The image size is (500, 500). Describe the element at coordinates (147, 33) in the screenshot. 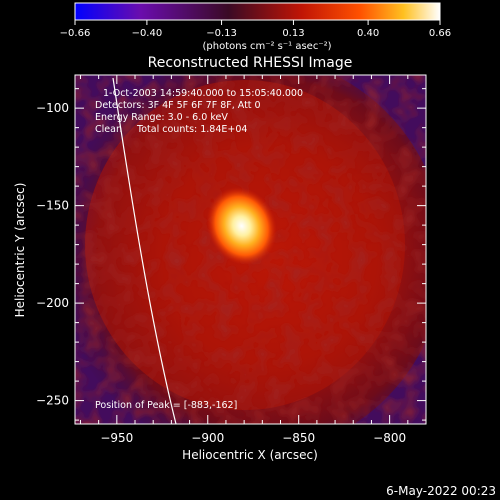

I see `colorbar-tick-label: −0.40` at that location.